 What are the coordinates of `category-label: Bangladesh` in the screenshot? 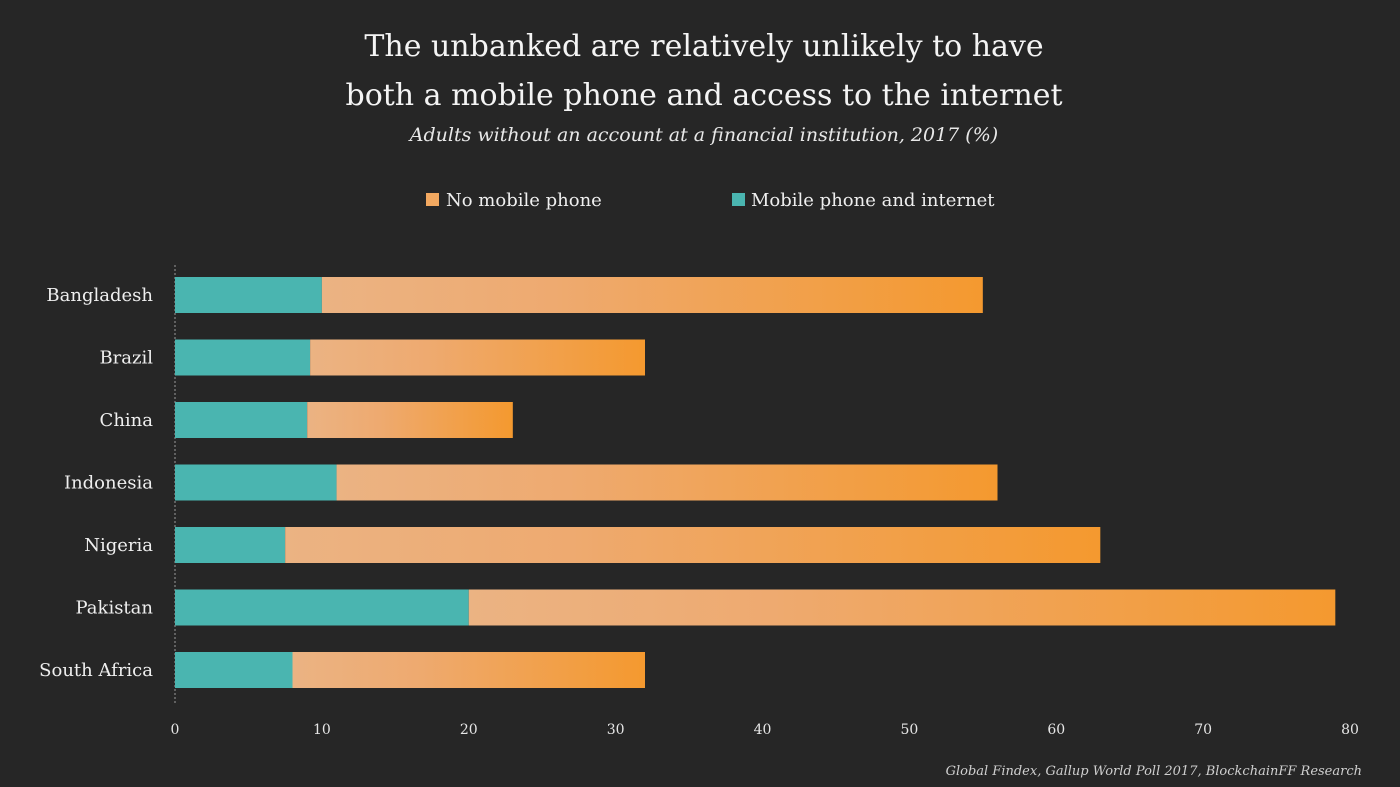 It's located at (99, 295).